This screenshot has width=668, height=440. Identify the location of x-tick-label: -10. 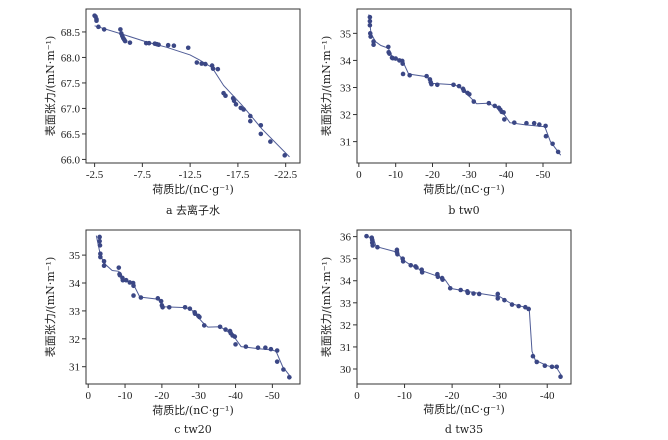
(404, 396).